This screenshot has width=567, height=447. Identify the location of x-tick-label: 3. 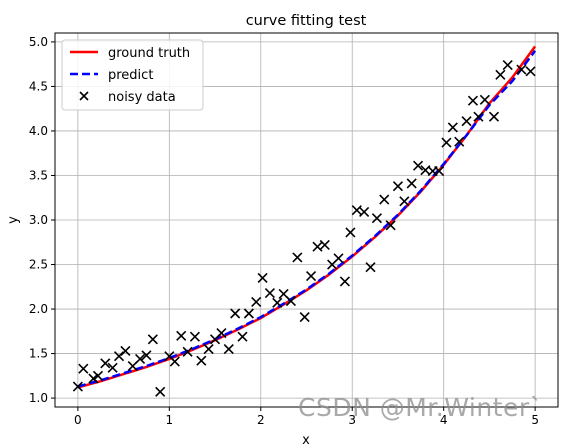
(352, 420).